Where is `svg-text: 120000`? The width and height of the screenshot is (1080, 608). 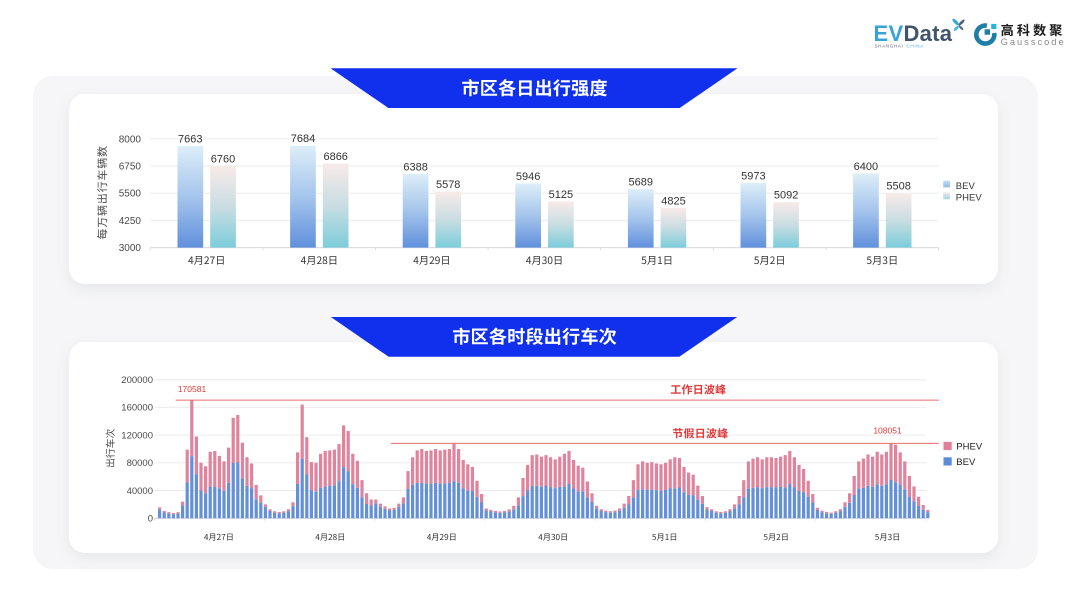 svg-text: 120000 is located at coordinates (137, 435).